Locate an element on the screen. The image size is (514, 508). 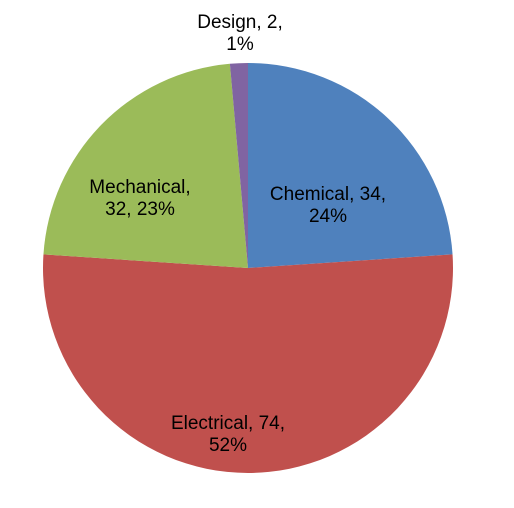
data-label: Design, 2, 1% is located at coordinates (240, 33).